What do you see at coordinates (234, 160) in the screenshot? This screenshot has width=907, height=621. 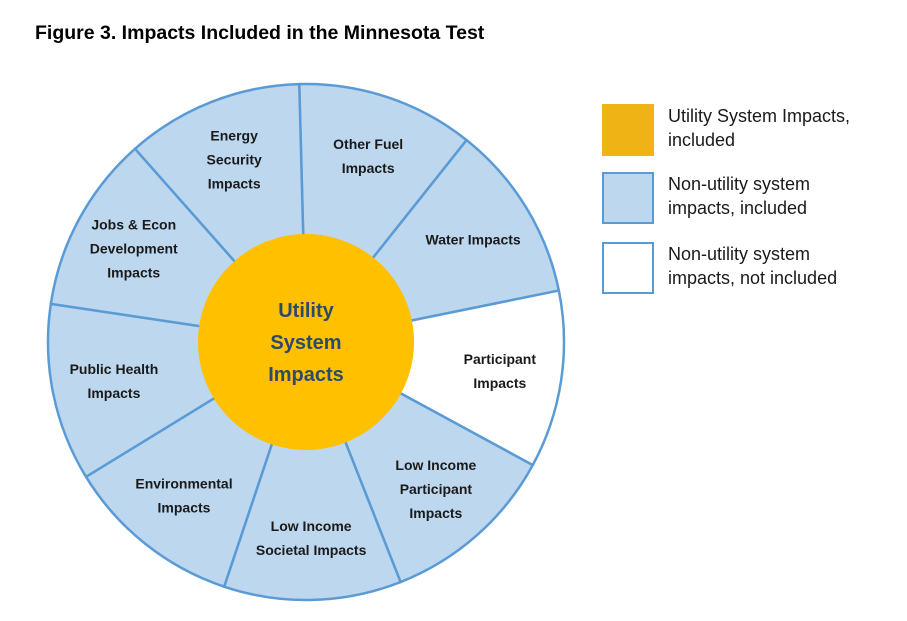 I see `wheel-segment-label-9: Energy Security Impacts` at bounding box center [234, 160].